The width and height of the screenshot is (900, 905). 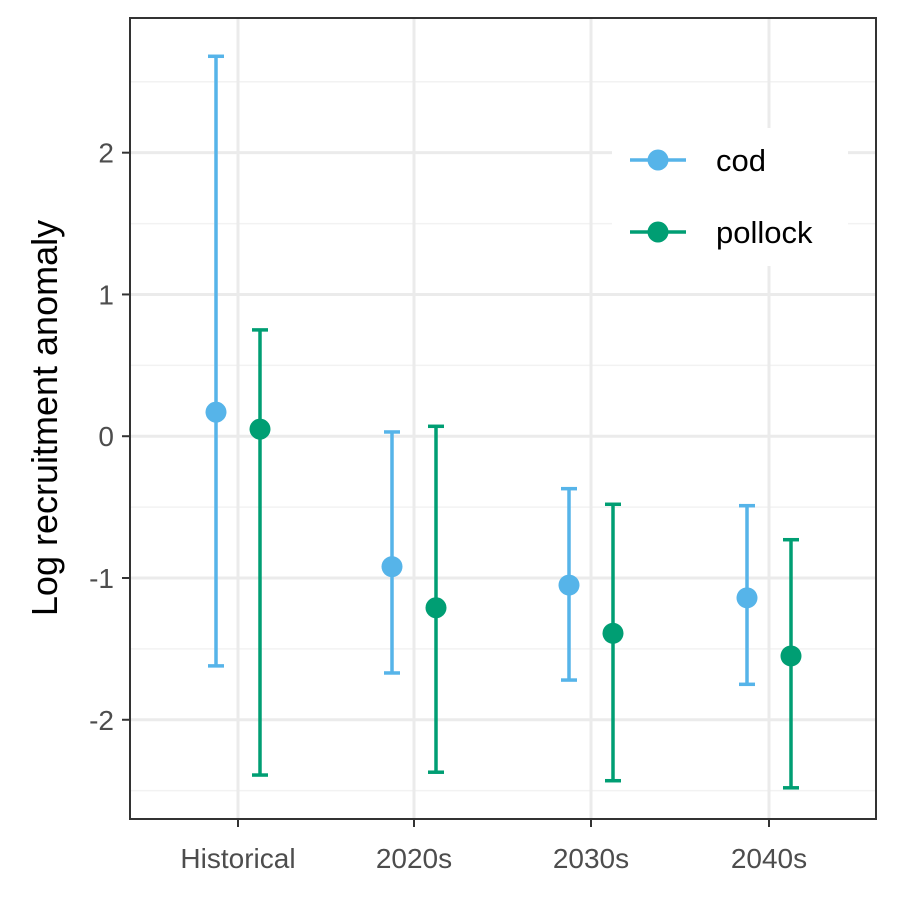 What do you see at coordinates (106, 294) in the screenshot?
I see `y-tick-label: 1` at bounding box center [106, 294].